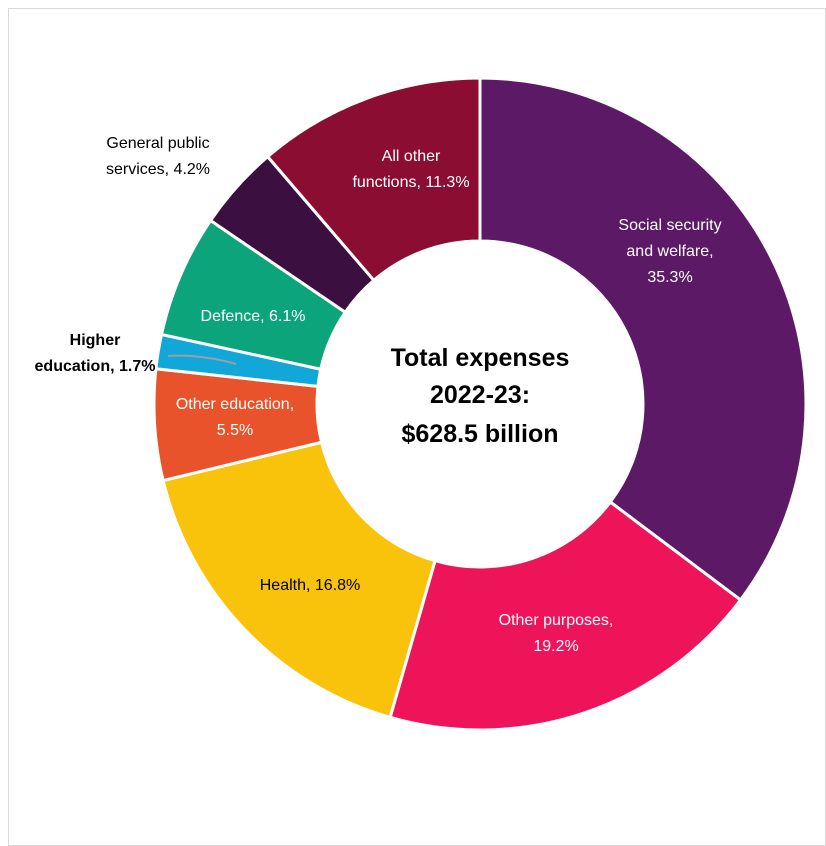 This screenshot has height=846, width=826. Describe the element at coordinates (253, 316) in the screenshot. I see `label-defence: Defence, 6.1%` at that location.